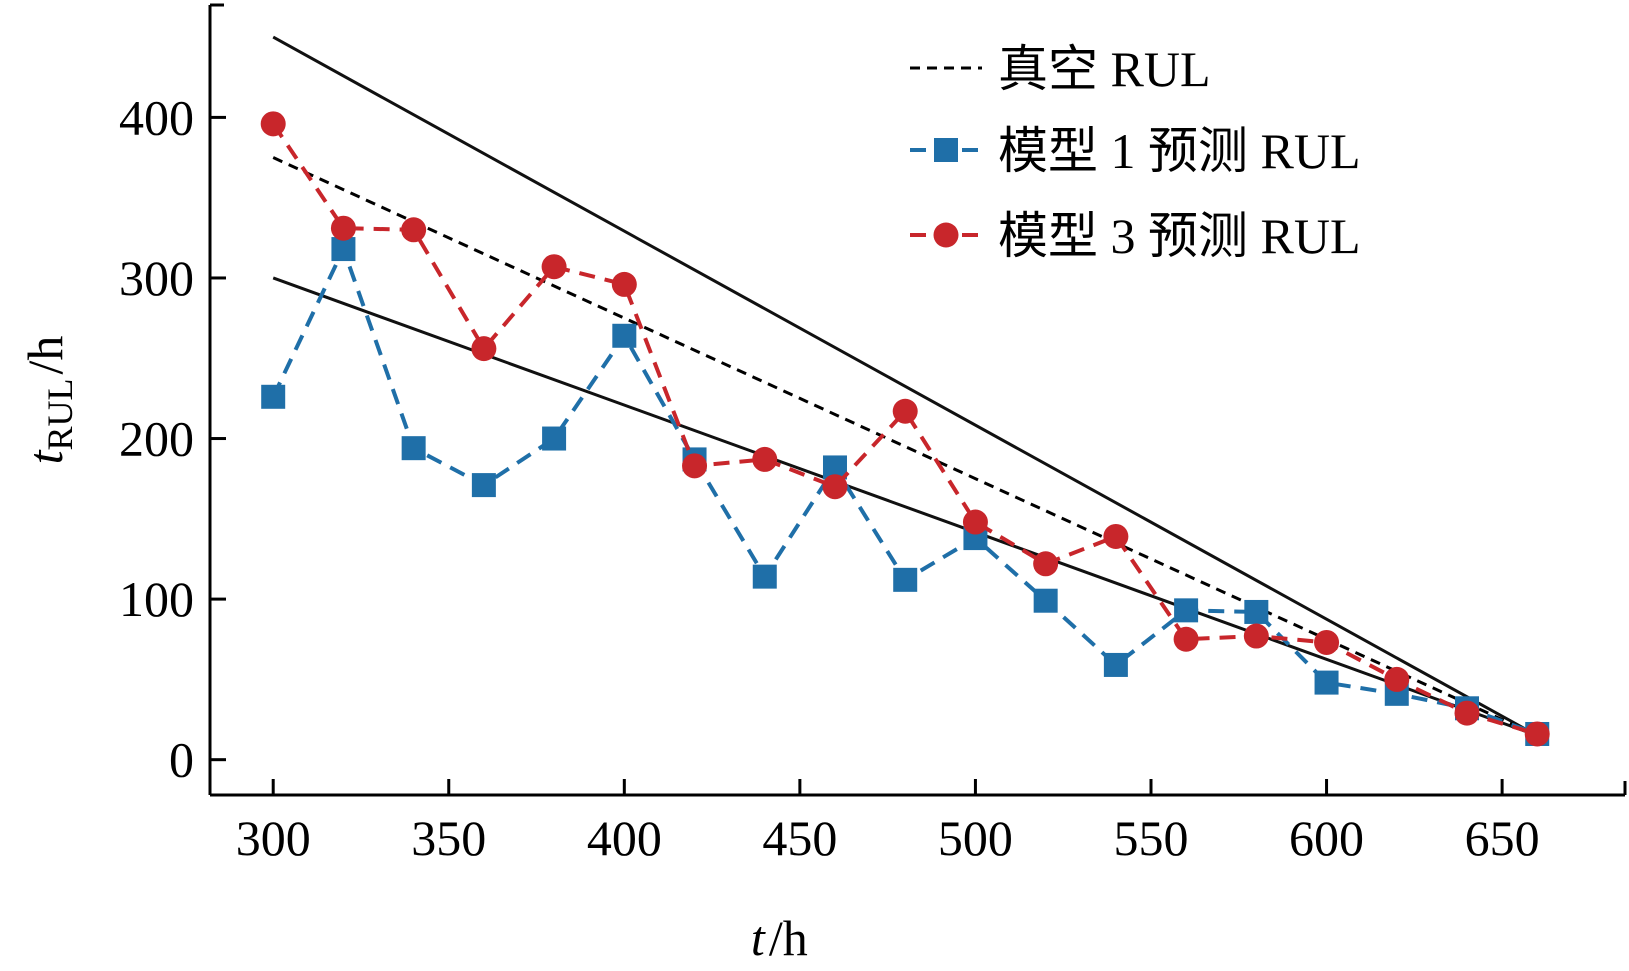  I want to click on y-tick-label: 0, so click(181, 760).